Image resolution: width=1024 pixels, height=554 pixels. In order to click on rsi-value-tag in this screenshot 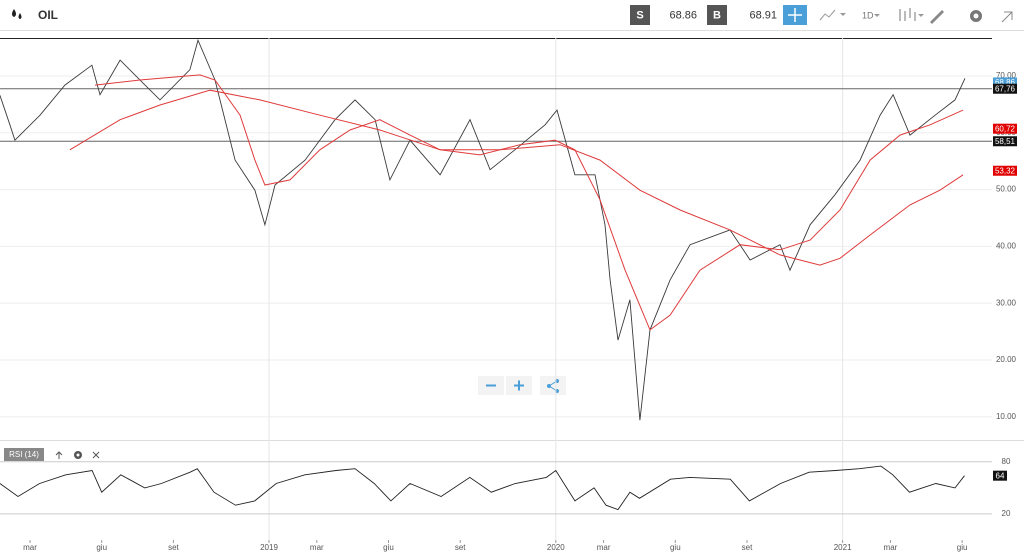, I will do `click(1000, 475)`.